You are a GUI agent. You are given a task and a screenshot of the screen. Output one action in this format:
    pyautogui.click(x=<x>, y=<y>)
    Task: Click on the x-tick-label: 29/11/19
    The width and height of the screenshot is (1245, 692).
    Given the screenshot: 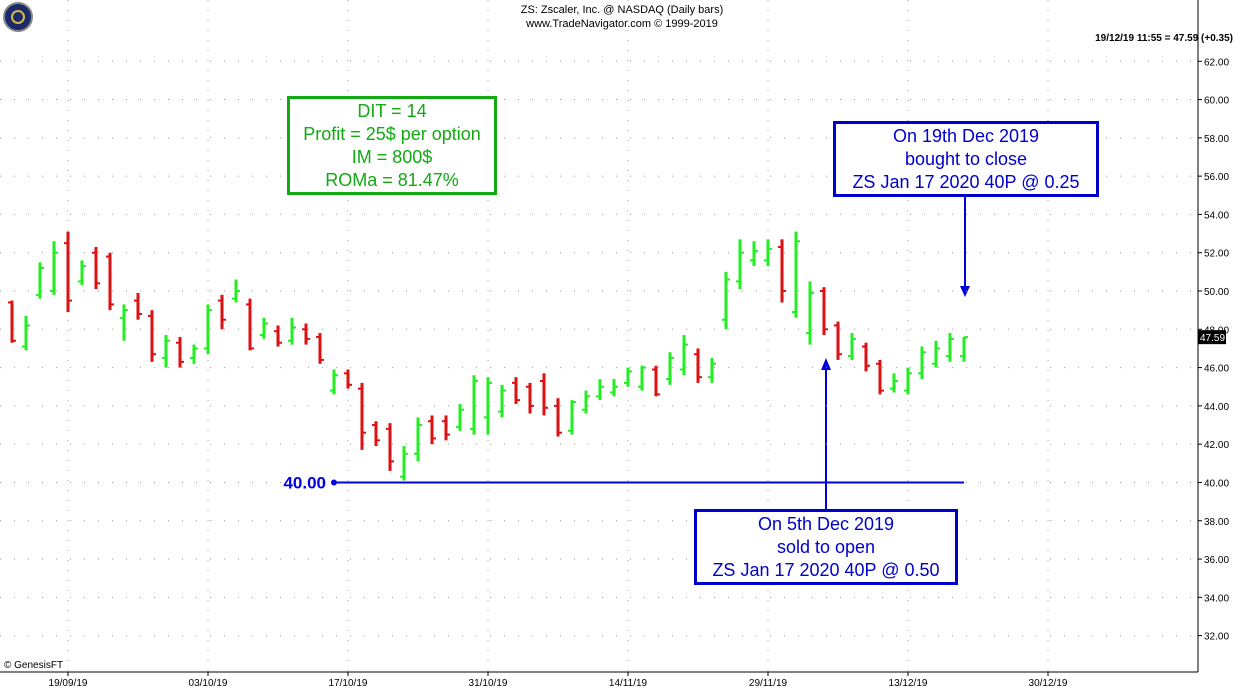 What is the action you would take?
    pyautogui.click(x=768, y=683)
    